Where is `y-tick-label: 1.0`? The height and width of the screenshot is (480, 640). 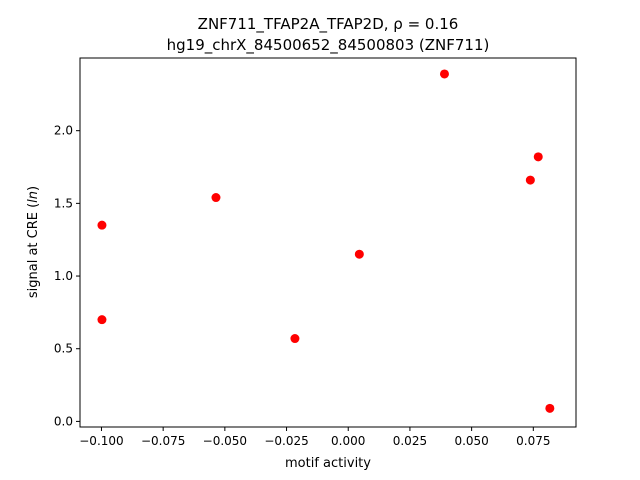 y-tick-label: 1.0 is located at coordinates (63, 276).